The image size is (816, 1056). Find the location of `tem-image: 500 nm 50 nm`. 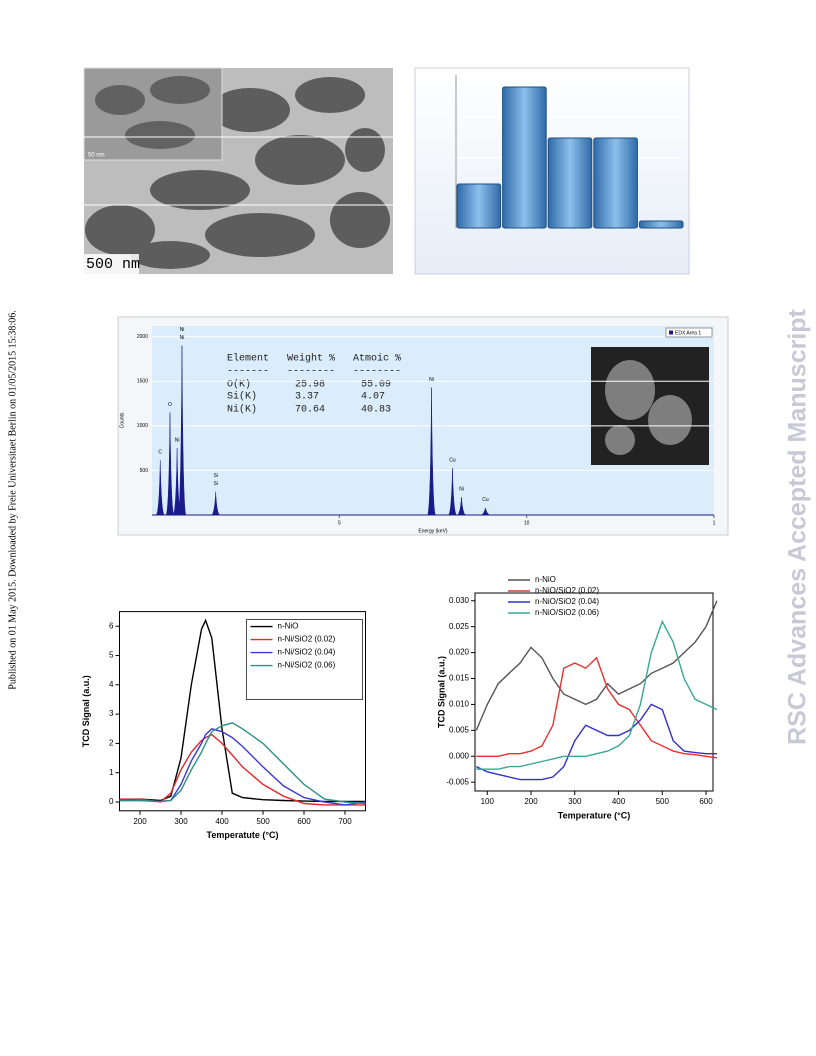

tem-image: 500 nm 50 nm is located at coordinates (238, 170).